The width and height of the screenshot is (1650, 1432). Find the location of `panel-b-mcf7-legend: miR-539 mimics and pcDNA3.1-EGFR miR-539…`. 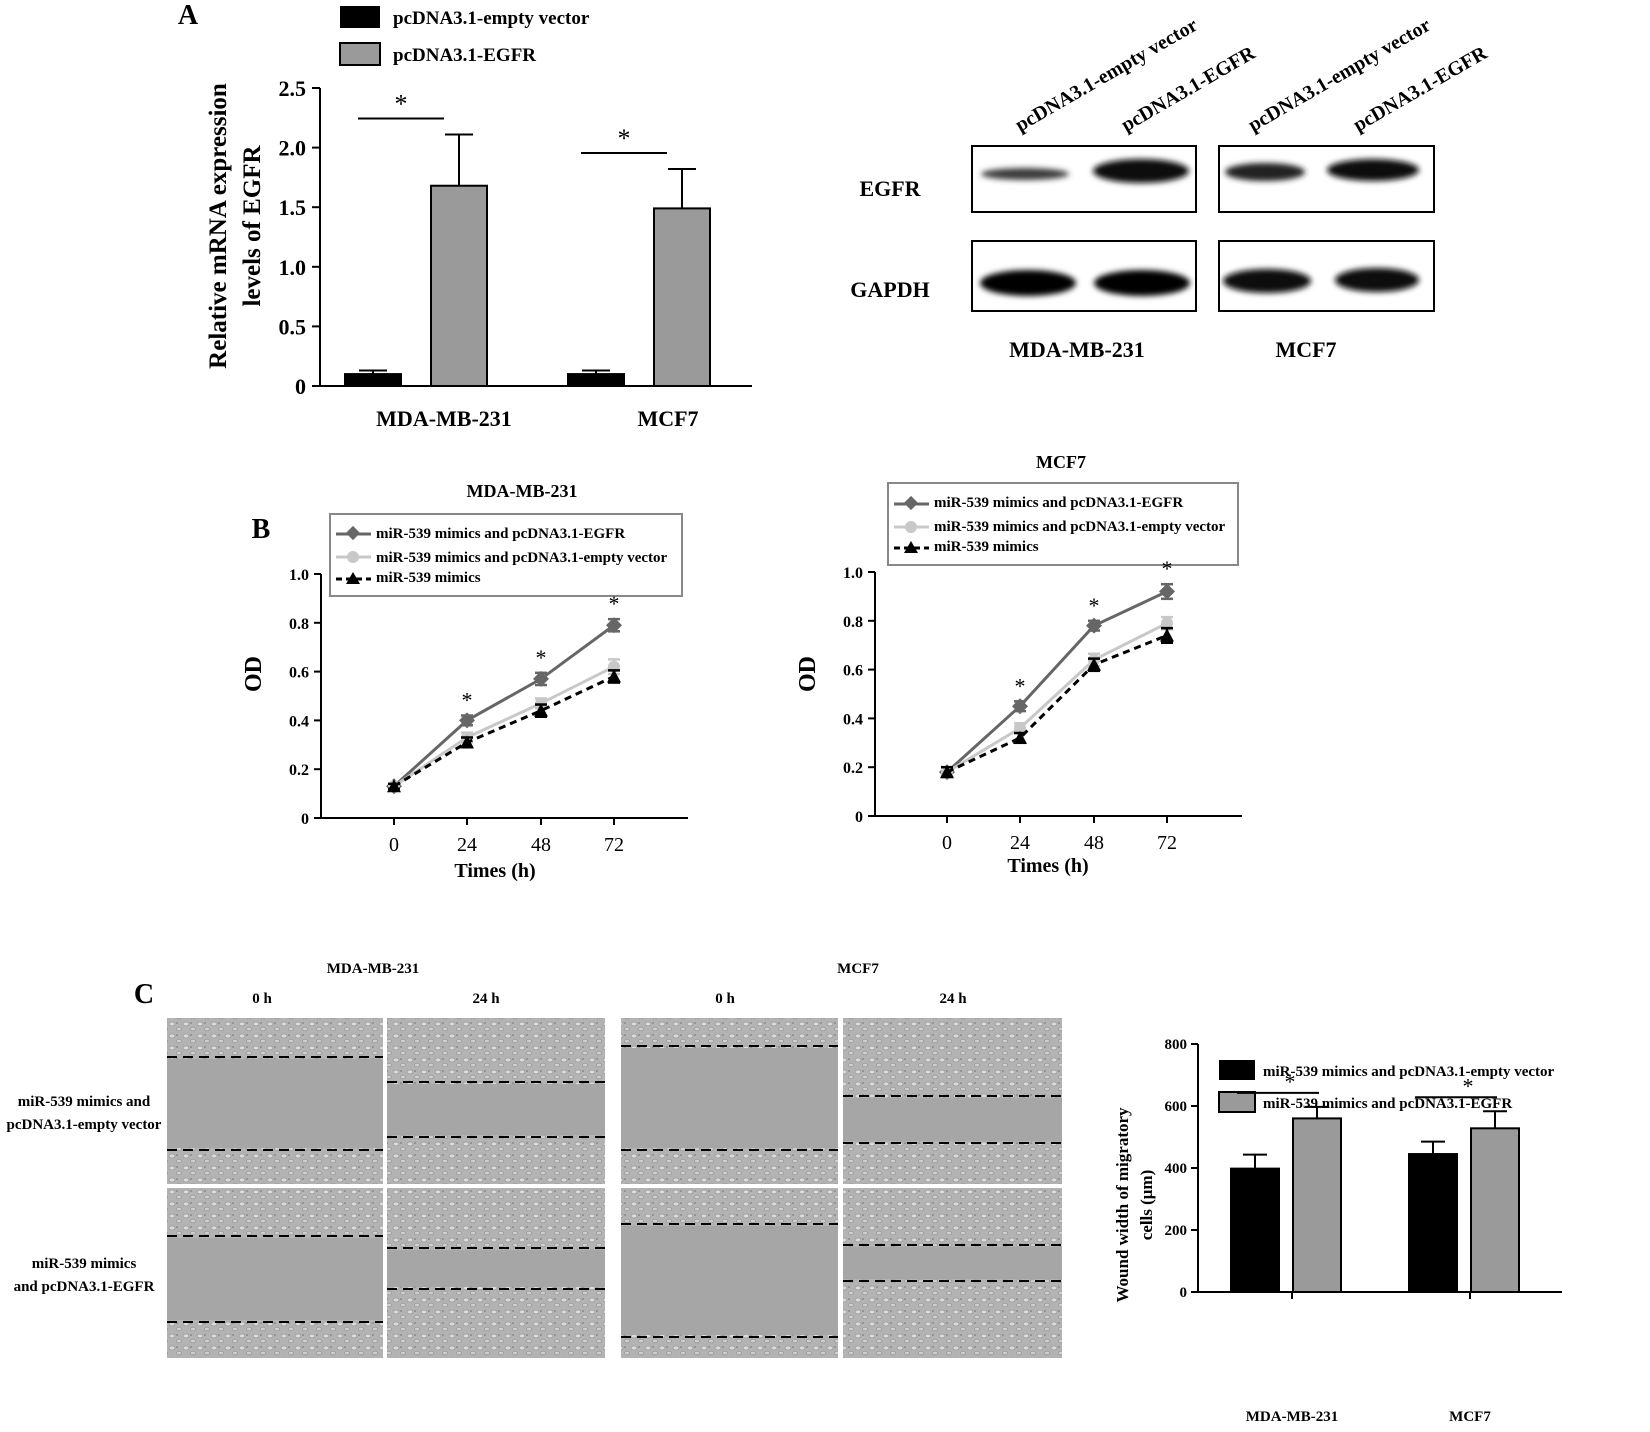

panel-b-mcf7-legend: miR-539 mimics and pcDNA3.1-EGFR miR-539… is located at coordinates (1063, 524).